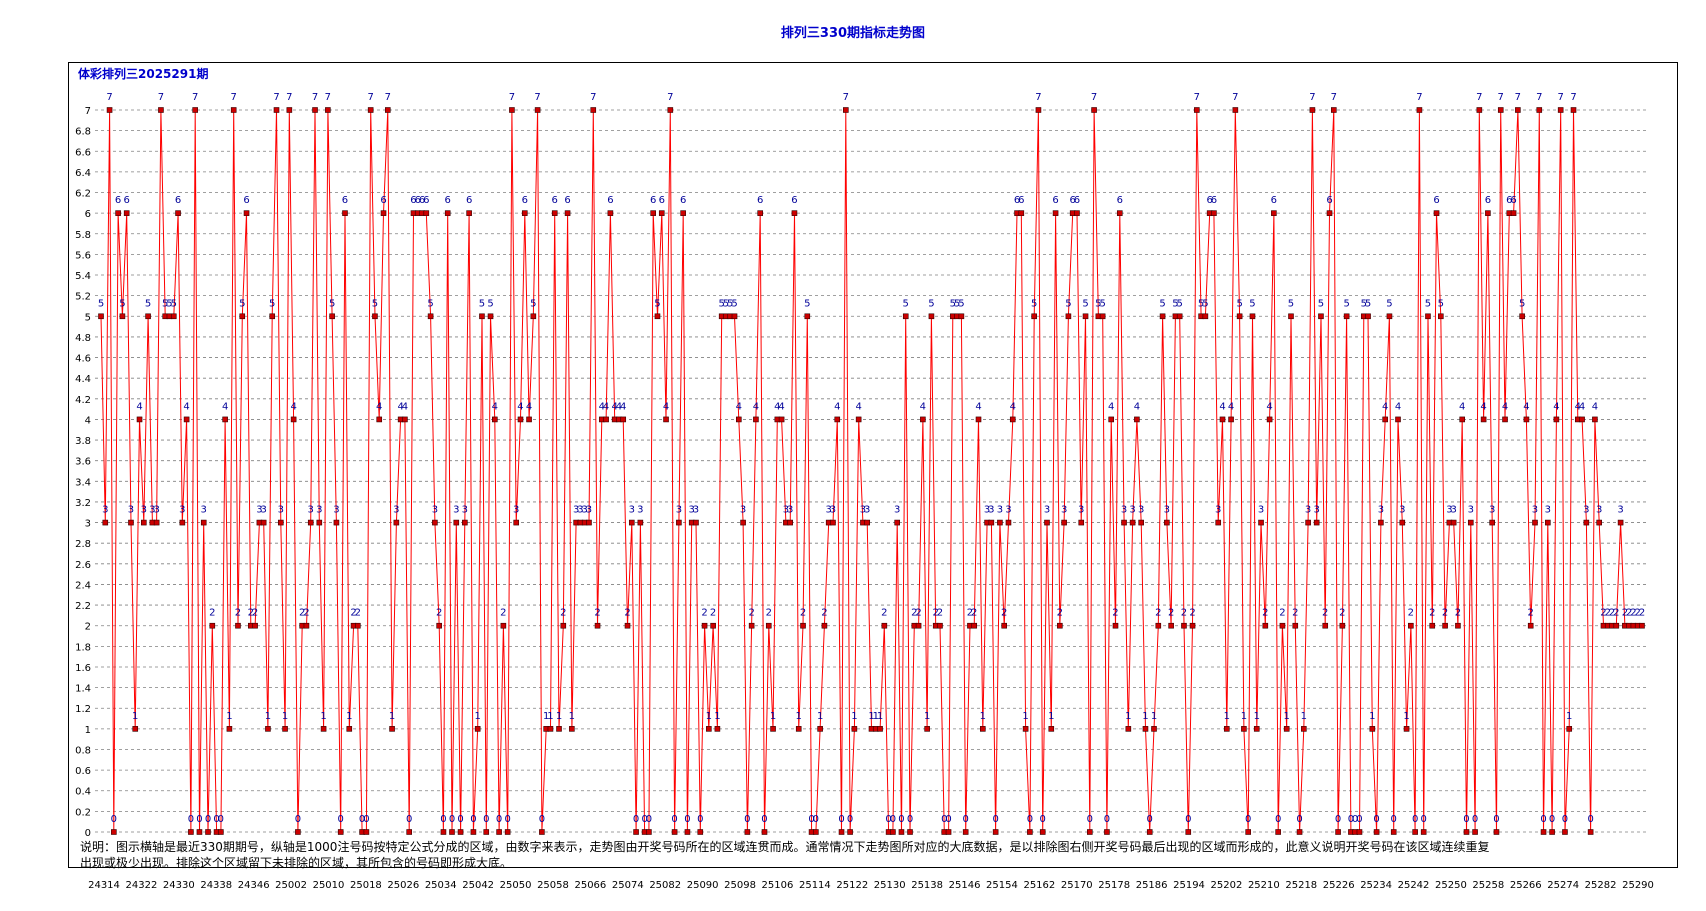  What do you see at coordinates (88, 214) in the screenshot?
I see `y-tick-label: 6` at bounding box center [88, 214].